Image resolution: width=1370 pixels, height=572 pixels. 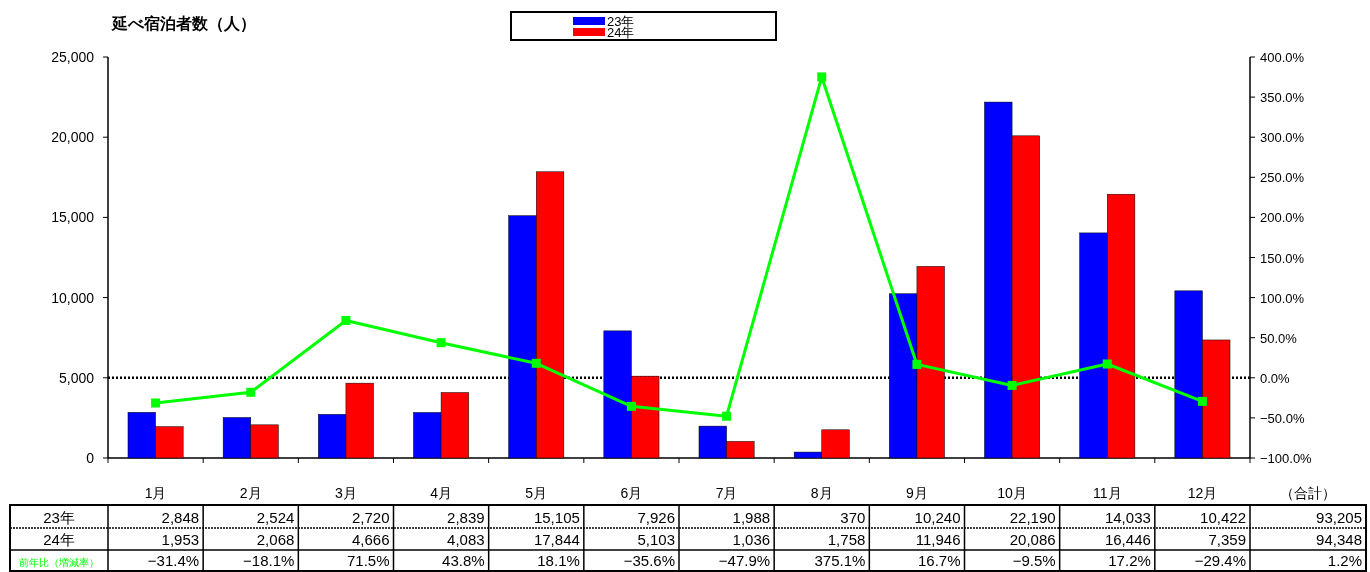 What do you see at coordinates (173, 560) in the screenshot?
I see `data-label: −31.4%` at bounding box center [173, 560].